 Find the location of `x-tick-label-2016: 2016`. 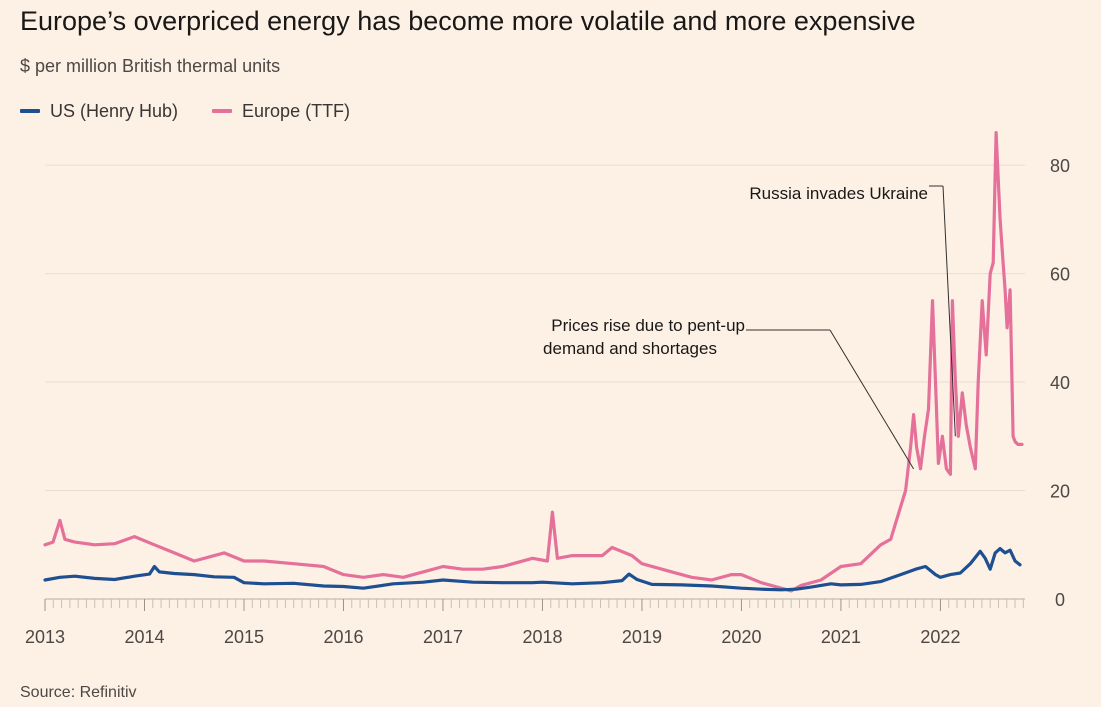

x-tick-label-2016: 2016 is located at coordinates (343, 637).